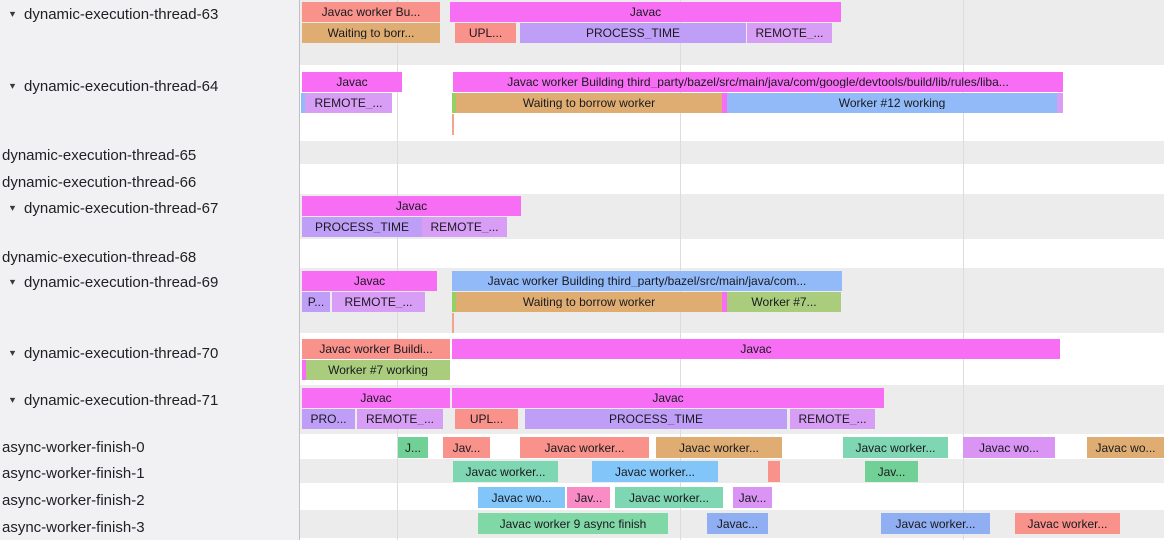 This screenshot has height=540, width=1164. What do you see at coordinates (573, 523) in the screenshot?
I see `trace-slice: Javac worker 9 async finish` at bounding box center [573, 523].